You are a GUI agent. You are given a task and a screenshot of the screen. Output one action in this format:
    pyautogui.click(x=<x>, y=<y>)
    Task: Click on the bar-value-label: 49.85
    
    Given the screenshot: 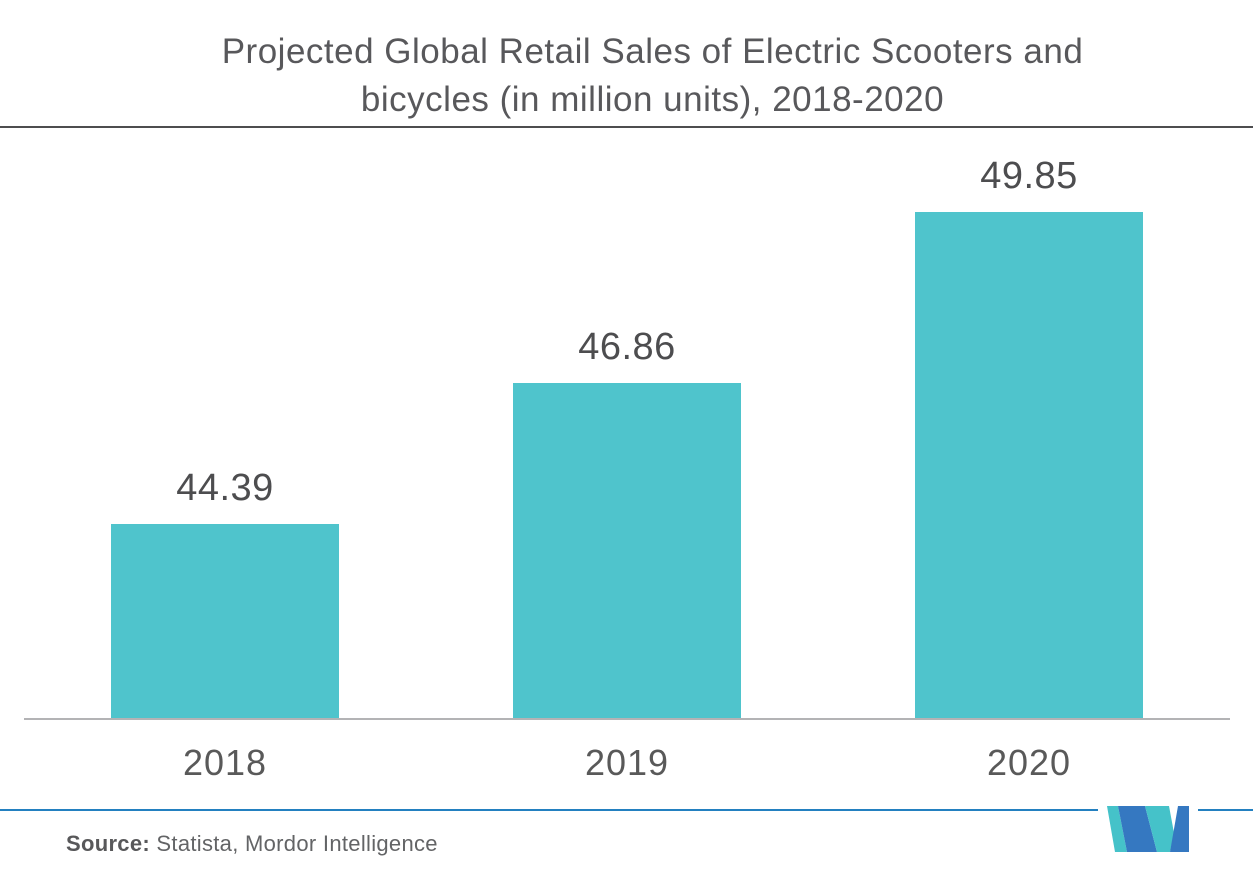 What is the action you would take?
    pyautogui.click(x=1029, y=175)
    